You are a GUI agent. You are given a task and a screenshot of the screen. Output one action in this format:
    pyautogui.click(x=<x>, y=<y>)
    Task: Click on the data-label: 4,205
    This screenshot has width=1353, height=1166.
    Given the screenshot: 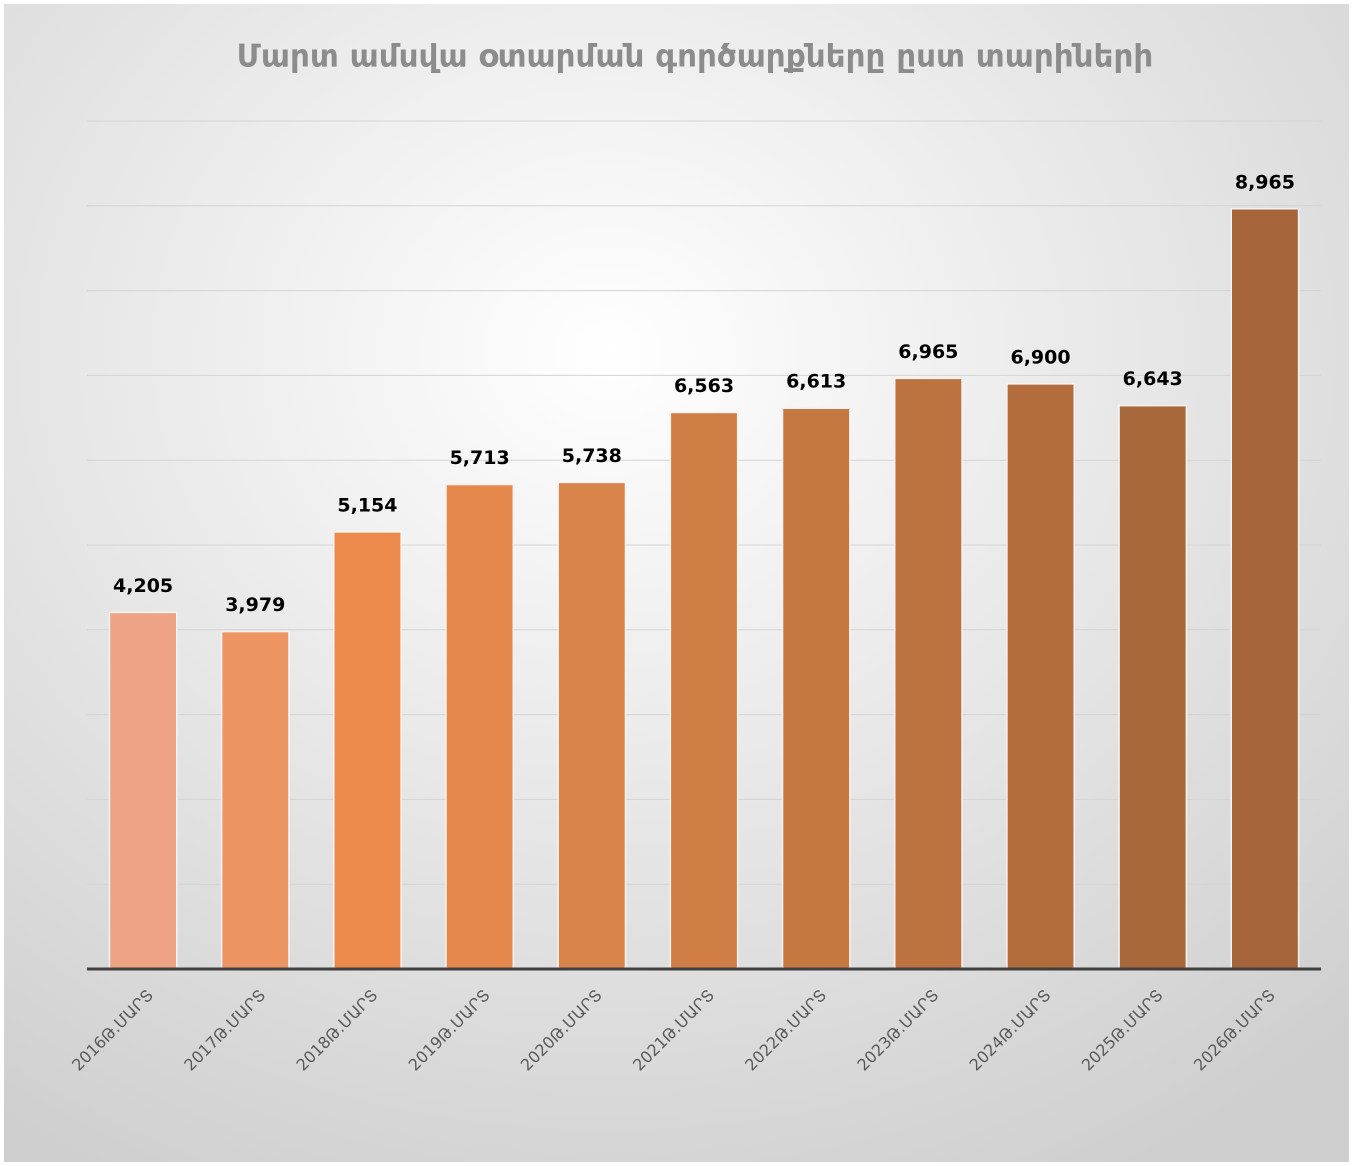 What is the action you would take?
    pyautogui.click(x=143, y=586)
    